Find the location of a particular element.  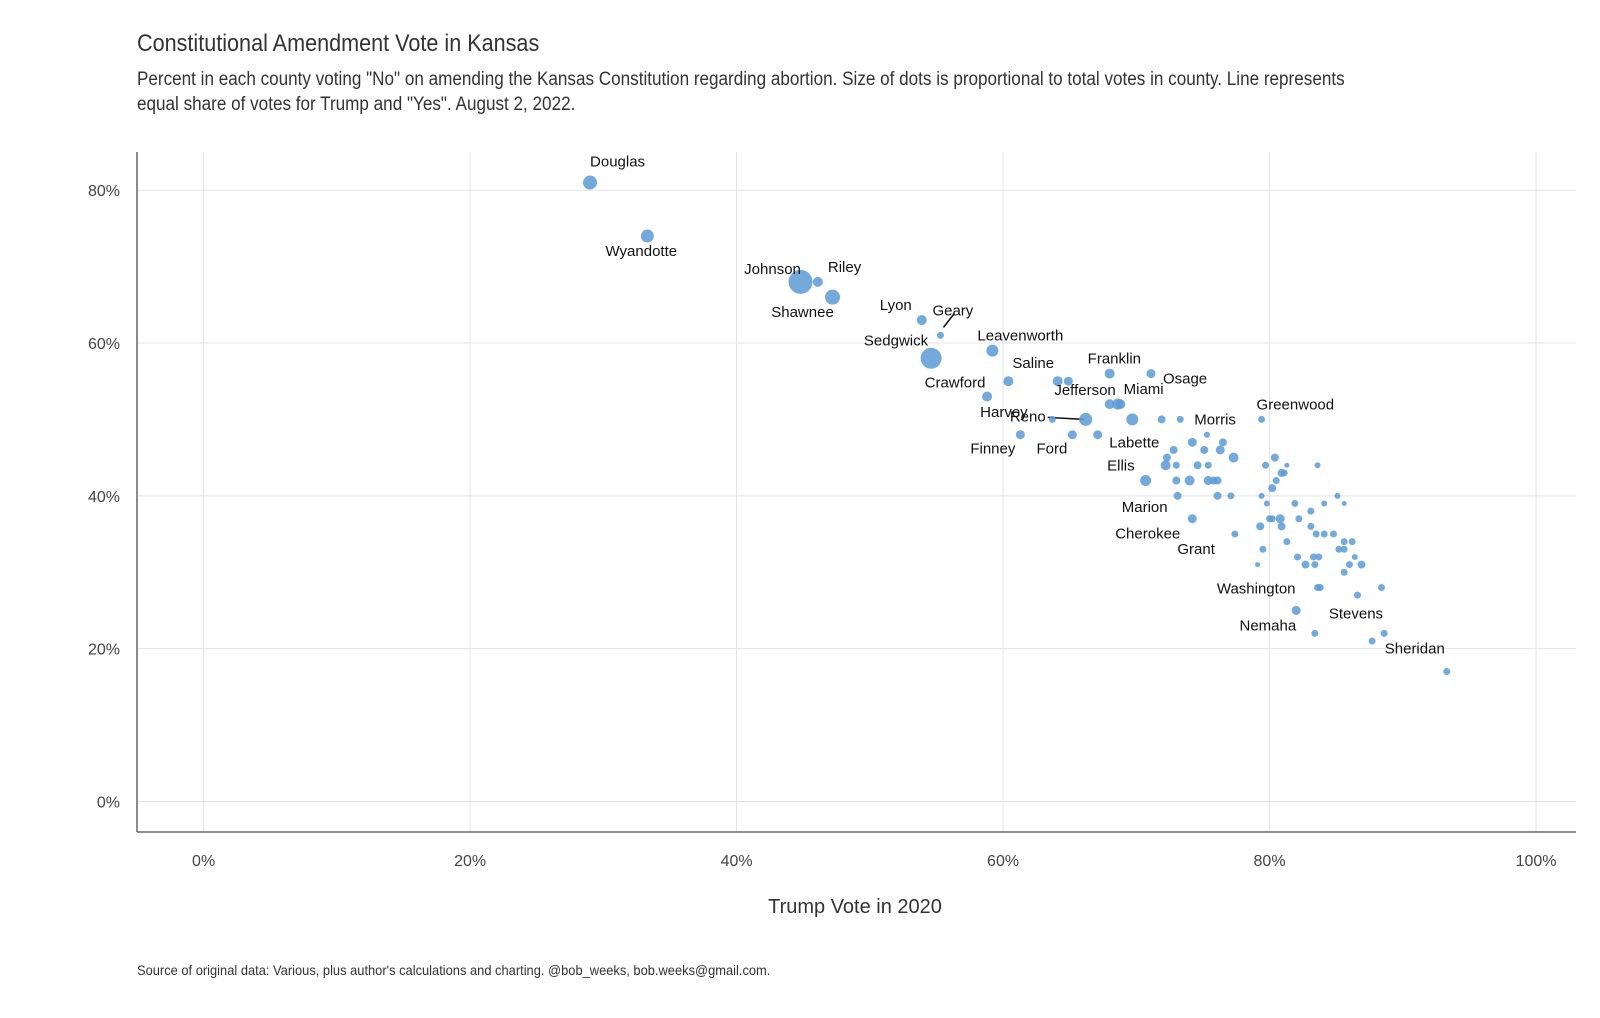

x-tick-label: 20% is located at coordinates (470, 861).